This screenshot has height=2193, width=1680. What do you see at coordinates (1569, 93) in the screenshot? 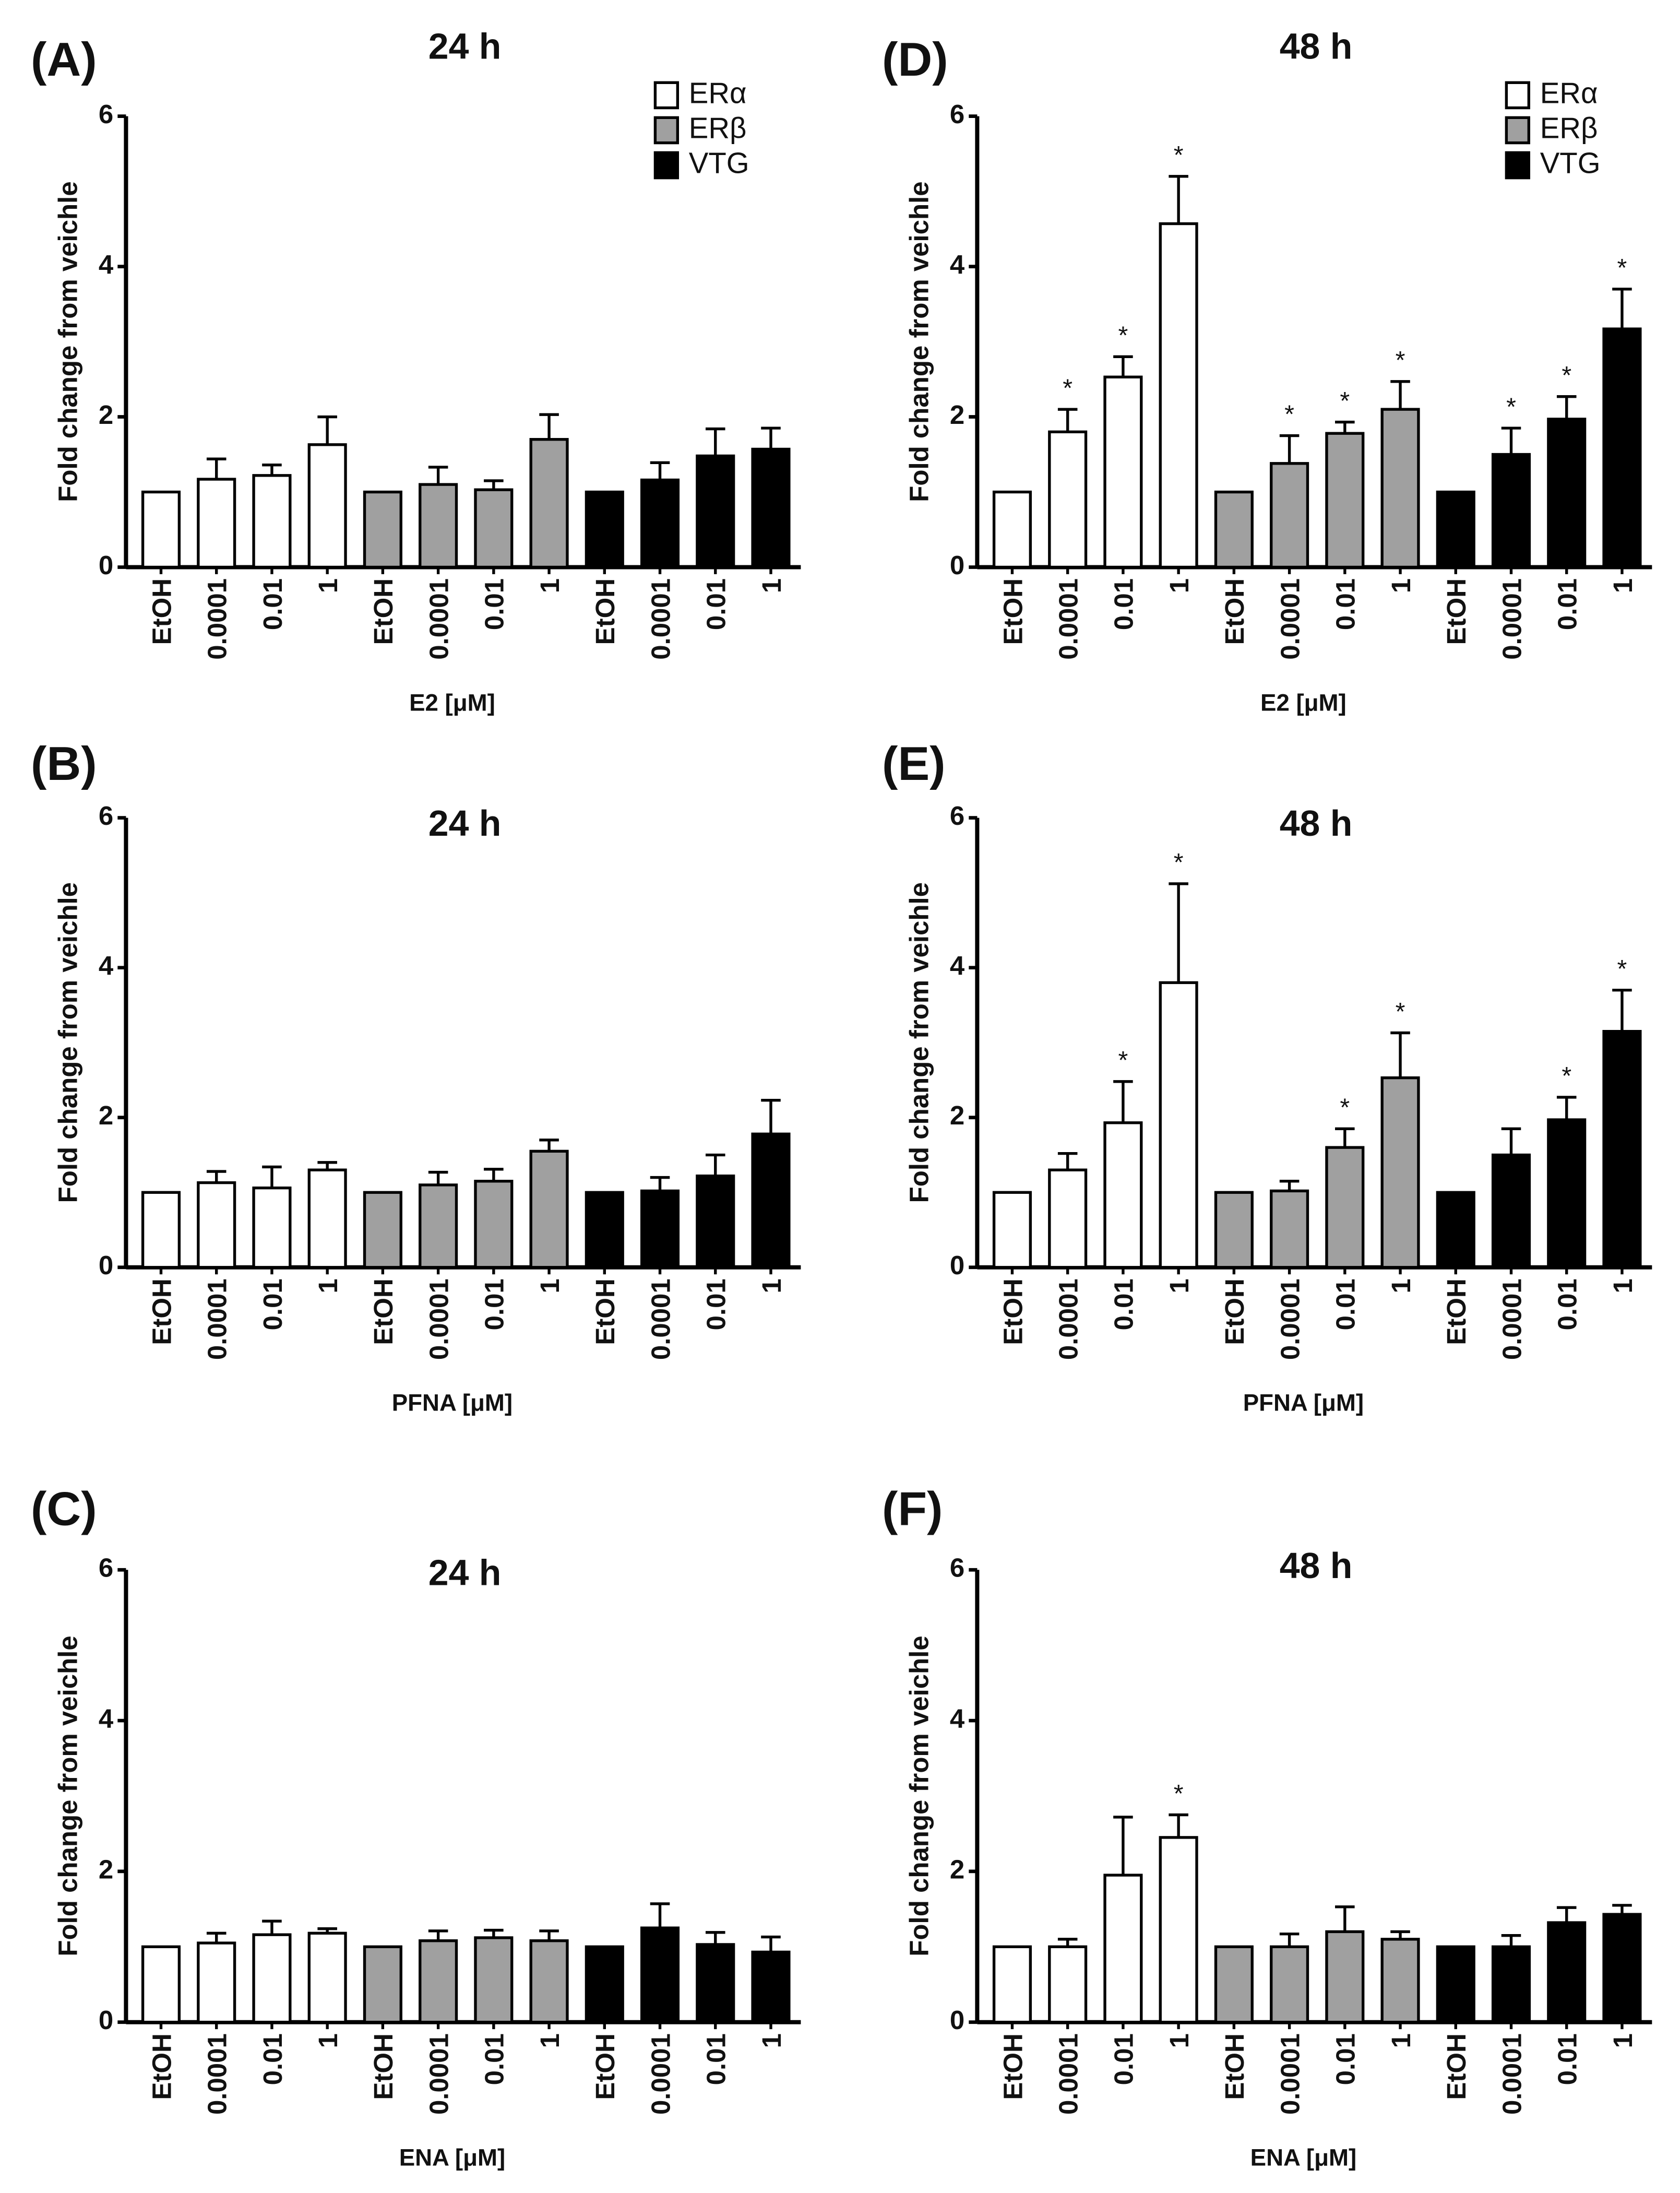
I see `legend-label: ERα` at bounding box center [1569, 93].